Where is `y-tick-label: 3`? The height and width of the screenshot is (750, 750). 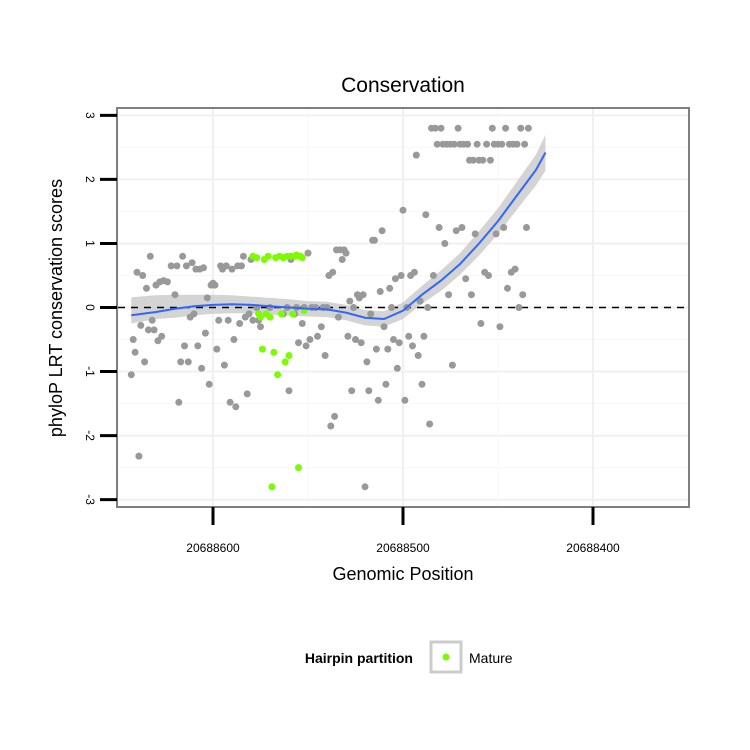
y-tick-label: 3 is located at coordinates (90, 115).